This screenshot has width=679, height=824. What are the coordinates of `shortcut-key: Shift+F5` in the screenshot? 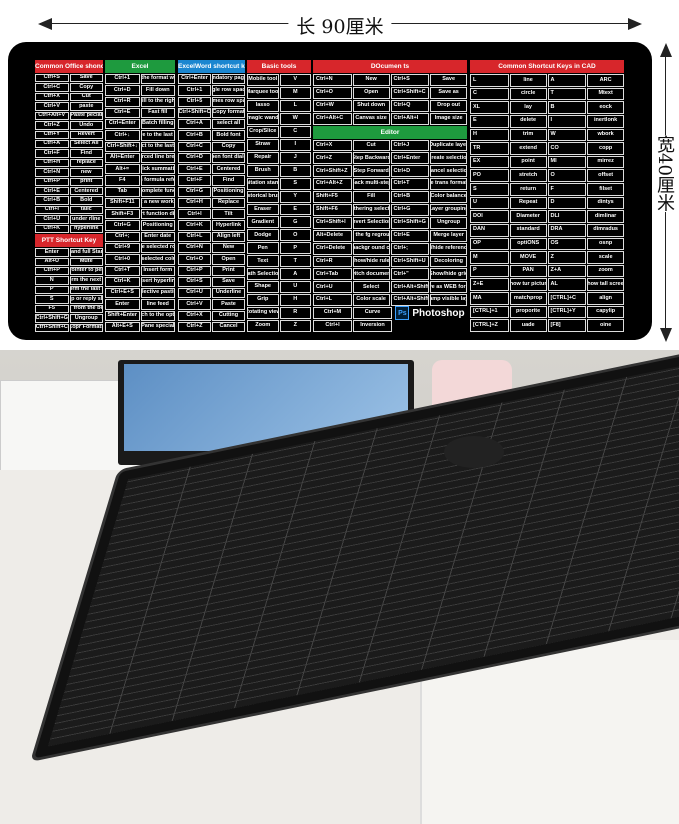 It's located at (332, 197).